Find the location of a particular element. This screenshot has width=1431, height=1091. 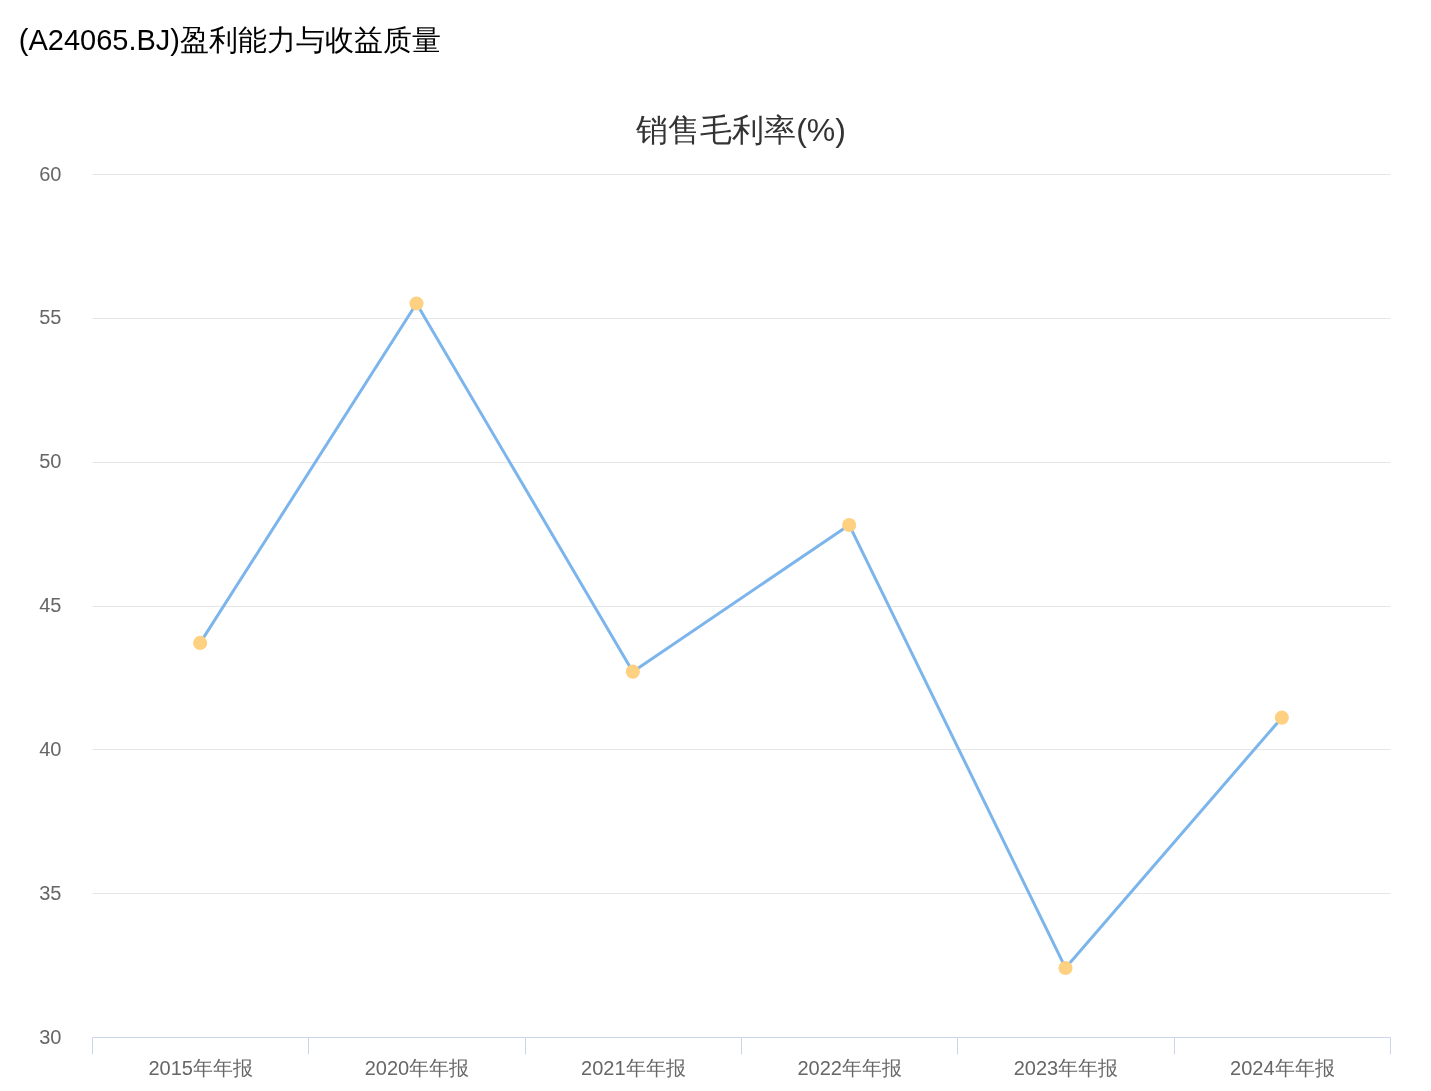

y-tick-label: 30 is located at coordinates (50, 1036).